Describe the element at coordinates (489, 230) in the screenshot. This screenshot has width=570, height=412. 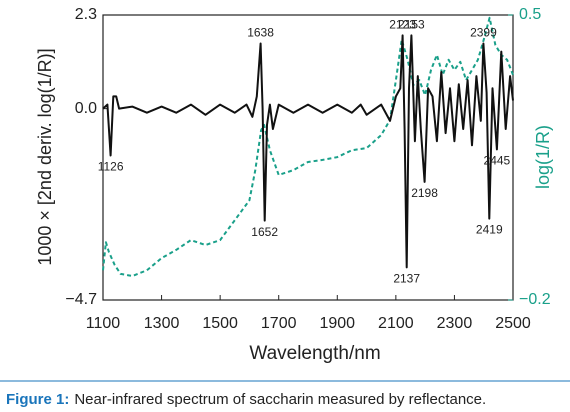
I see `peak-label: 2419` at that location.